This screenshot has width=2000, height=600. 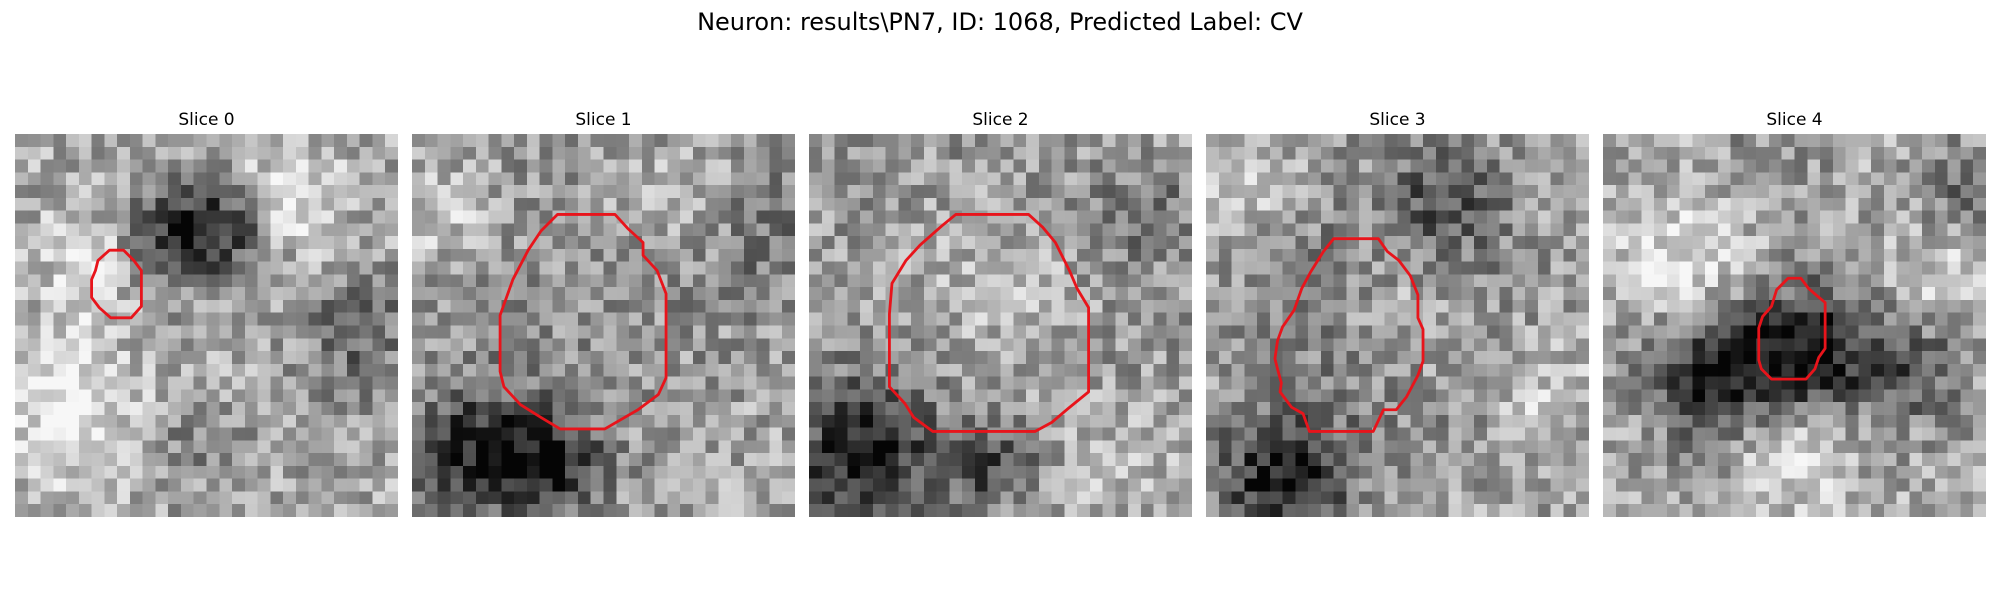 I want to click on slice-title: Slice 1, so click(x=603, y=120).